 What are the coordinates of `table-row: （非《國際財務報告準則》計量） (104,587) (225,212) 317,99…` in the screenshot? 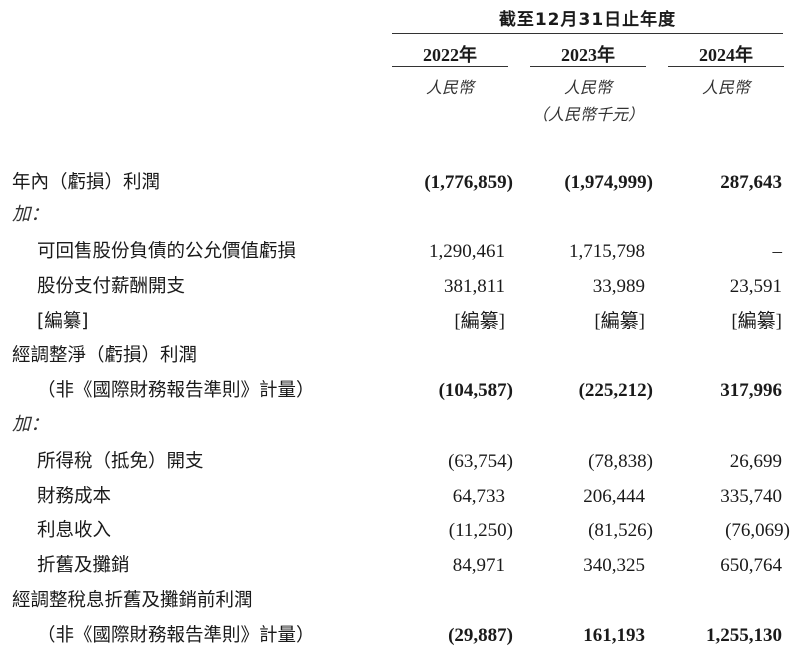 It's located at (400, 391).